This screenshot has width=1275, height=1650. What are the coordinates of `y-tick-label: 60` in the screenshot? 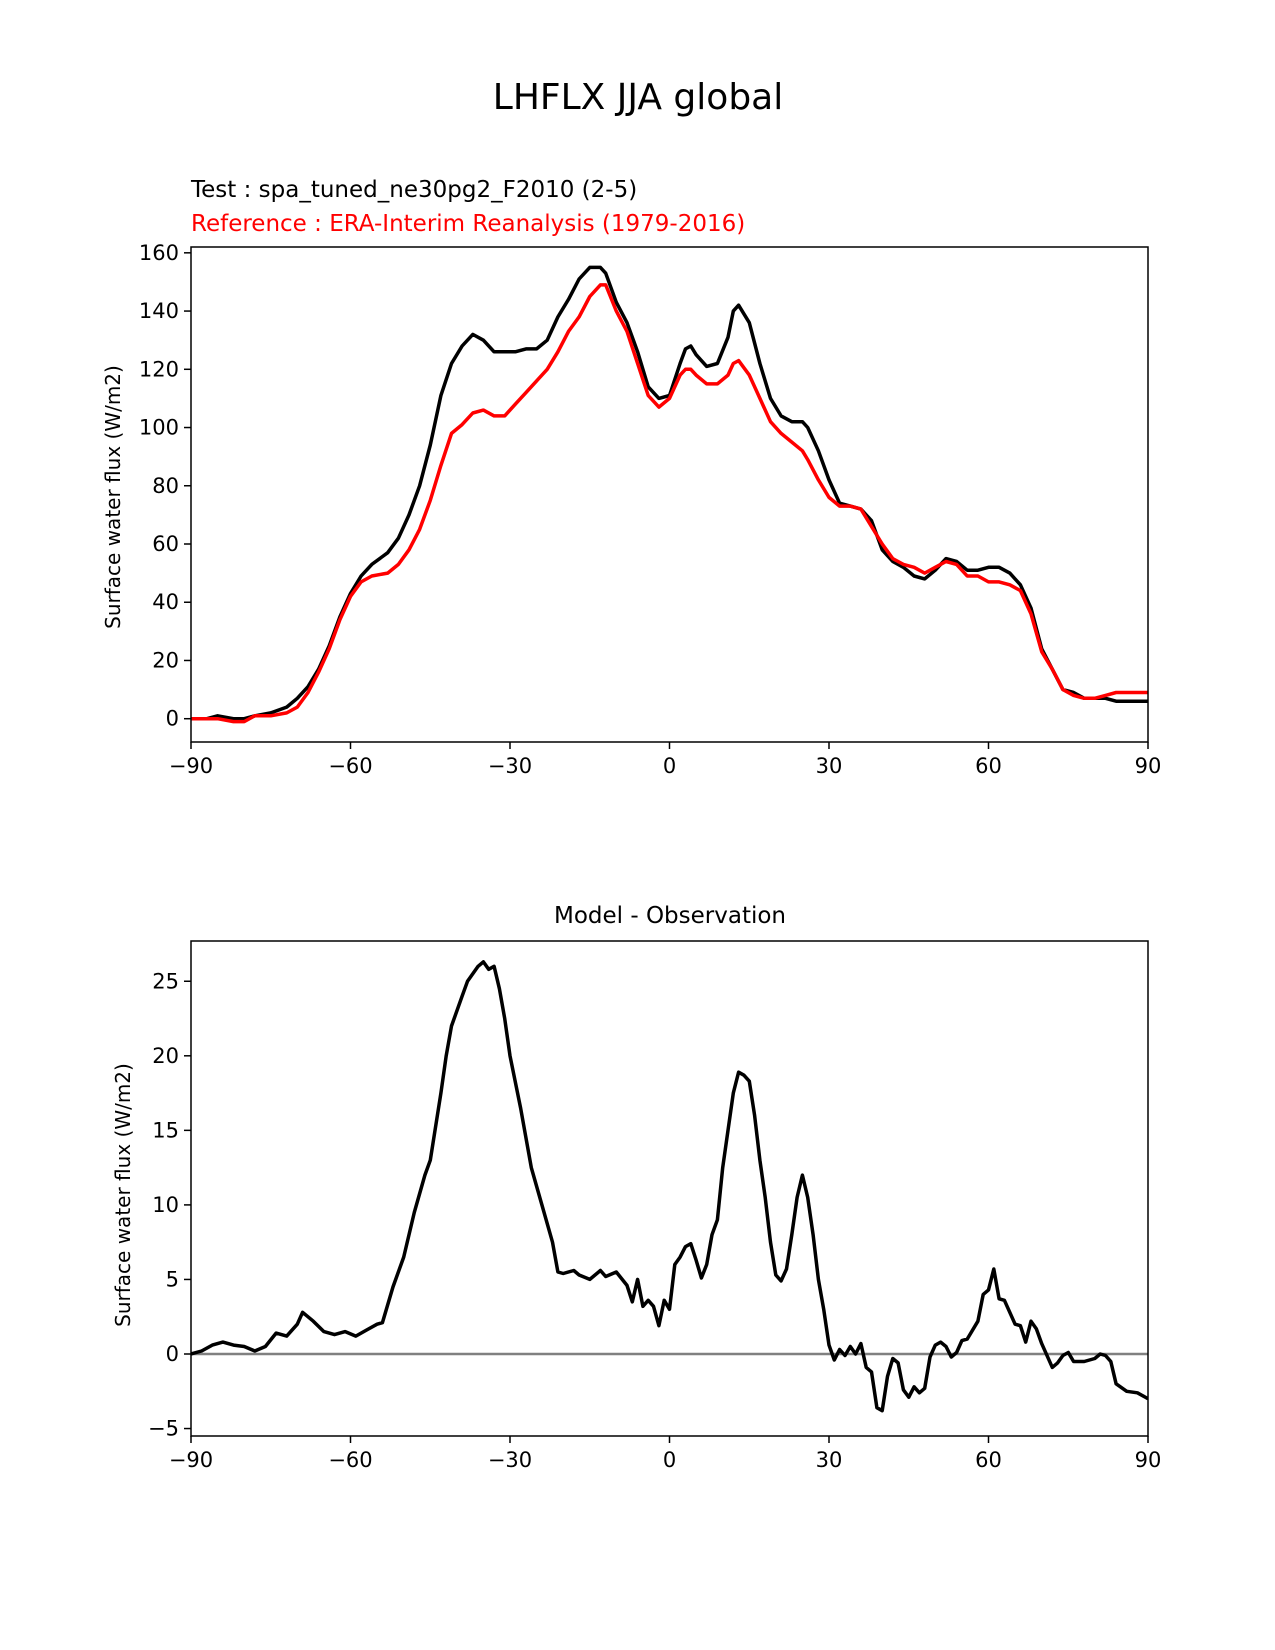 It's located at (165, 544).